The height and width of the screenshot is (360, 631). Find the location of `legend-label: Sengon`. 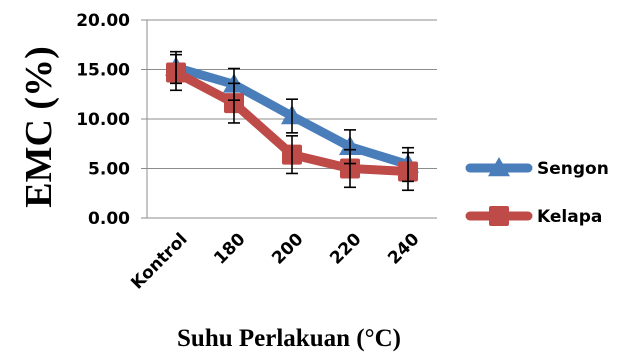

legend-label: Sengon is located at coordinates (573, 169).